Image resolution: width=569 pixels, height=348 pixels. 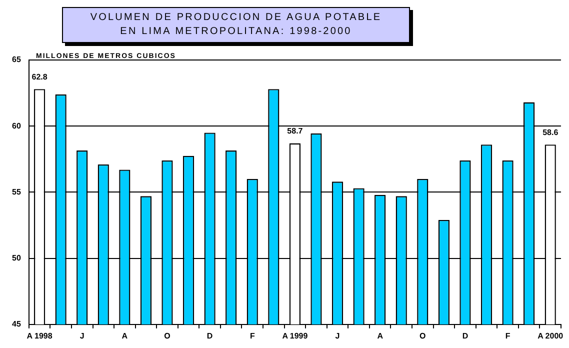 I want to click on data-label: 62.8, so click(x=40, y=77).